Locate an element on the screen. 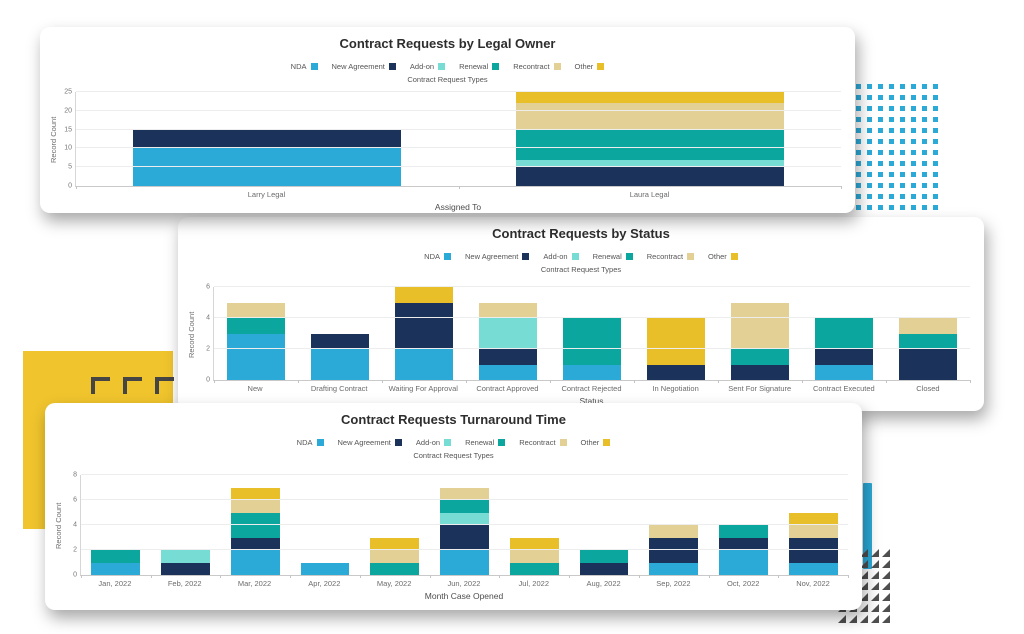  stacked-bar-closed is located at coordinates (928, 333).